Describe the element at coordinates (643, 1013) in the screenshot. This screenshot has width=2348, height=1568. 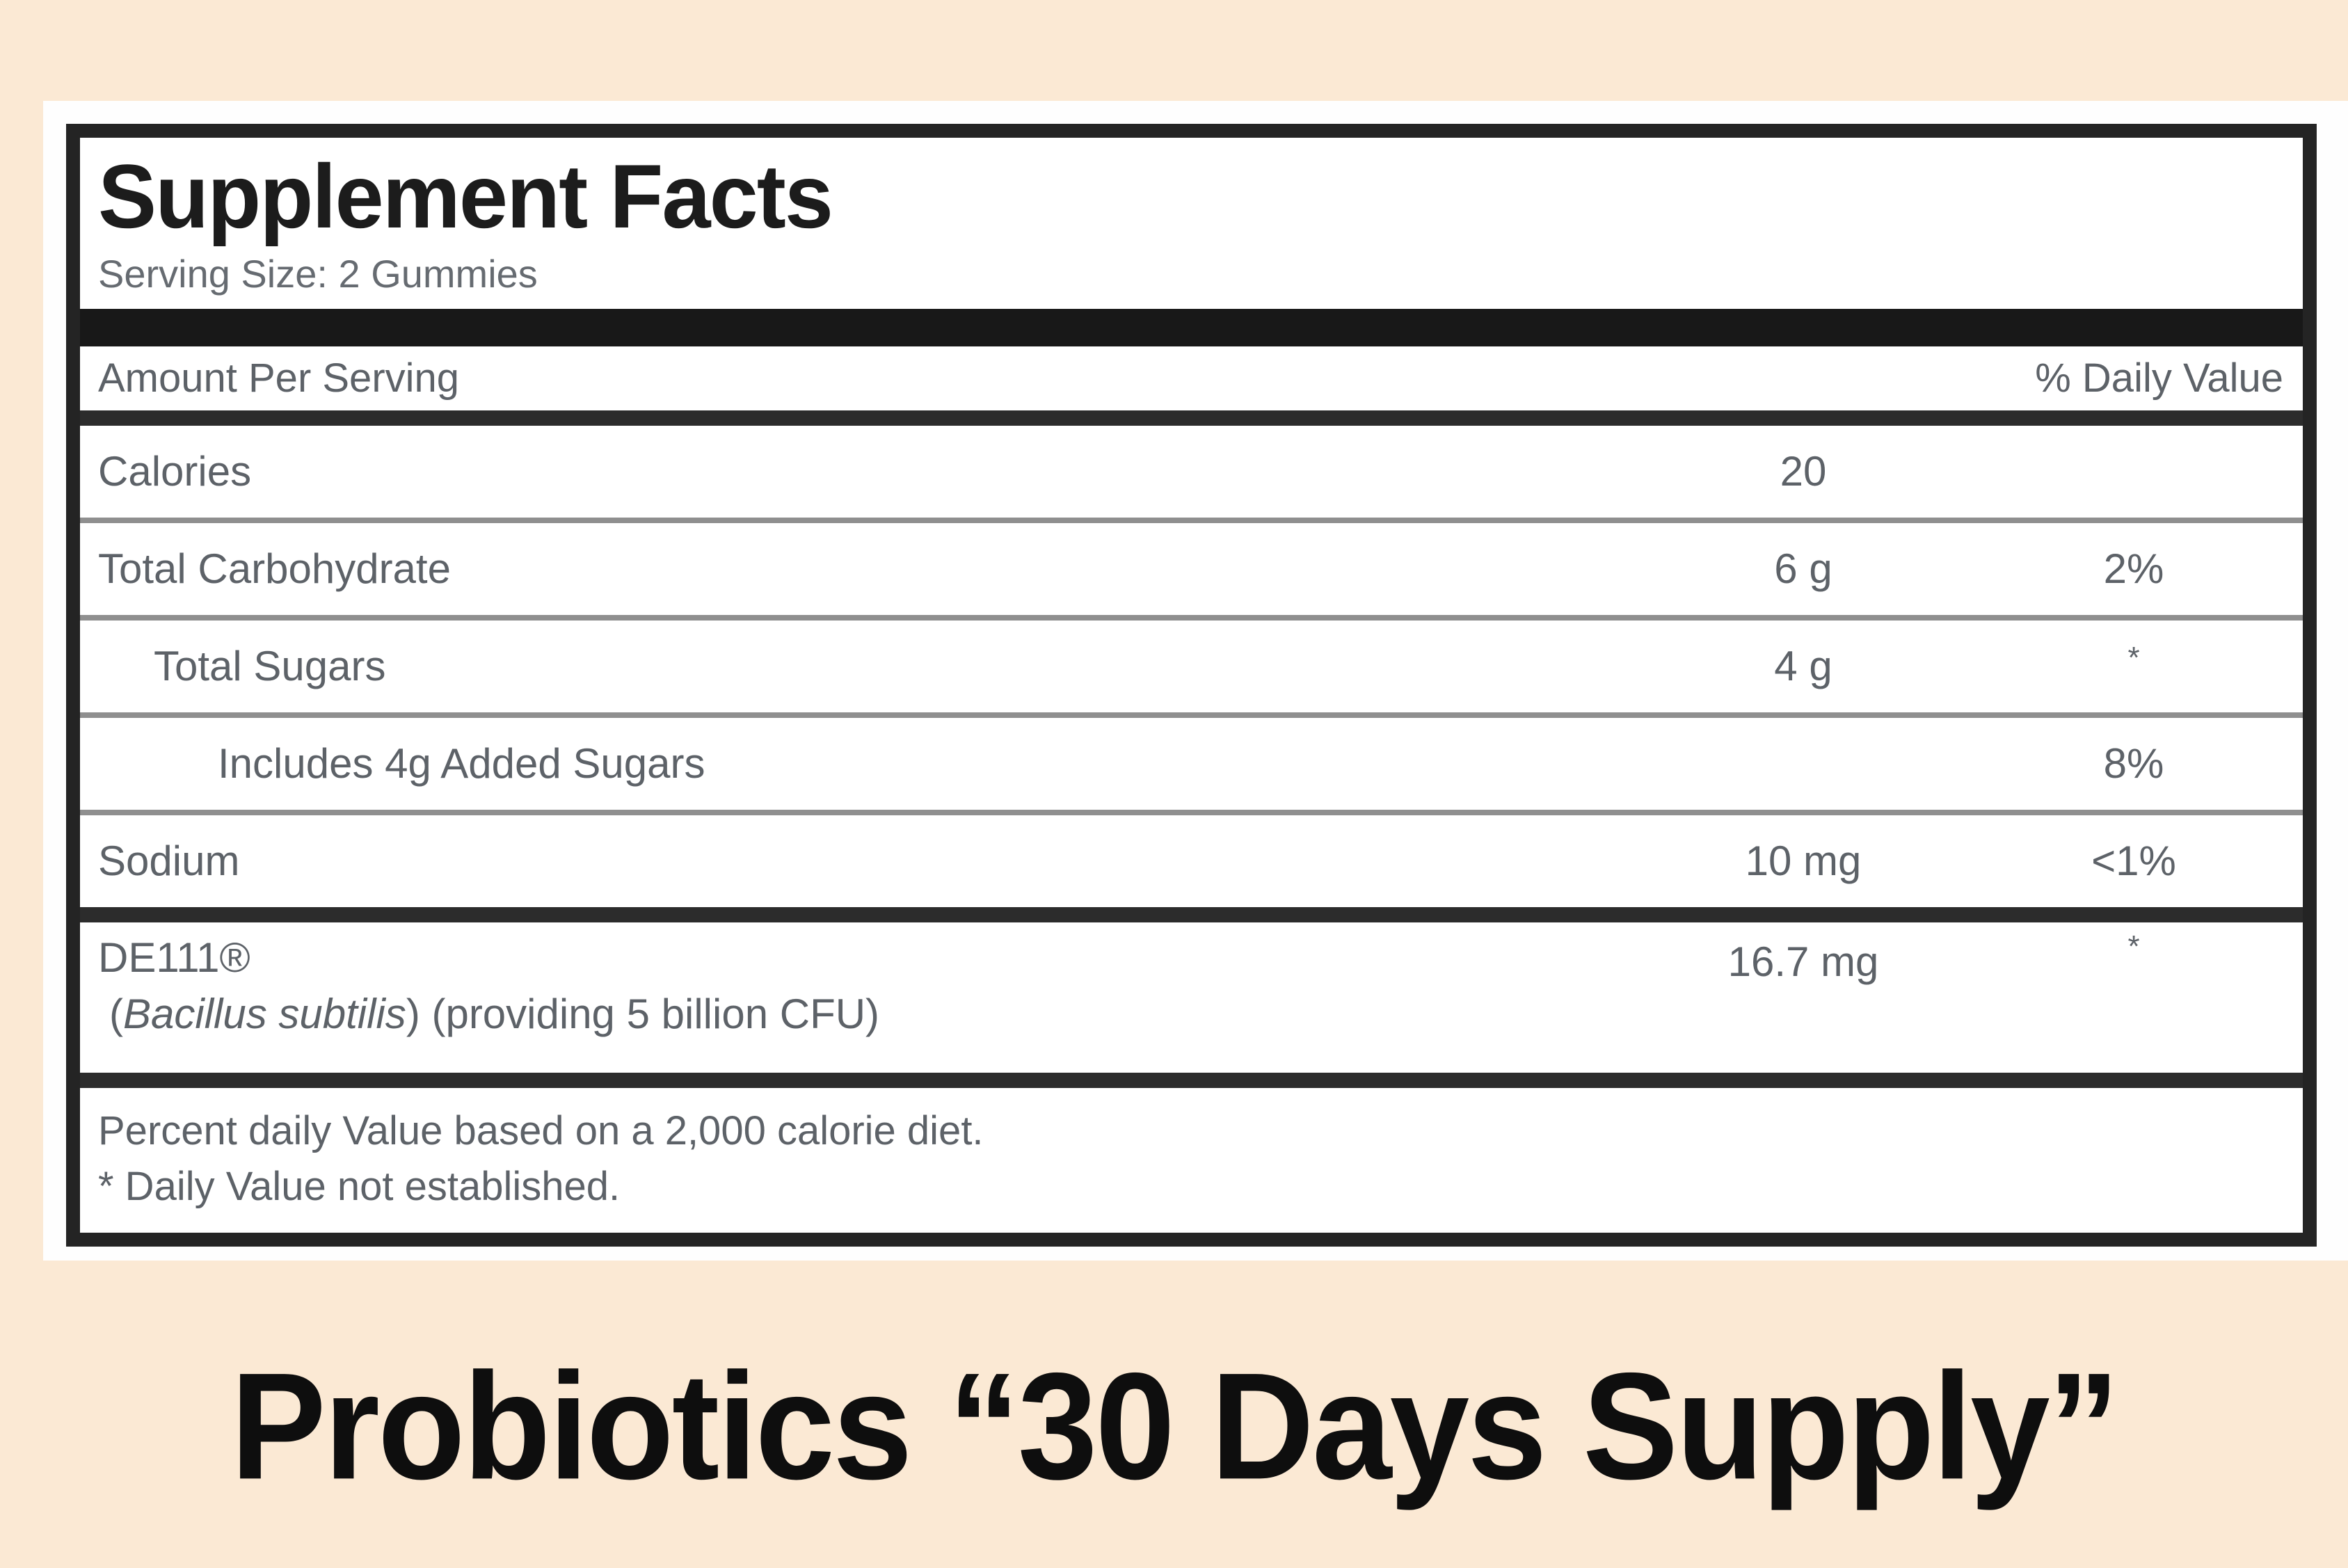
I see `de111-cfu-text: ) (providing 5 billion CFU)` at that location.